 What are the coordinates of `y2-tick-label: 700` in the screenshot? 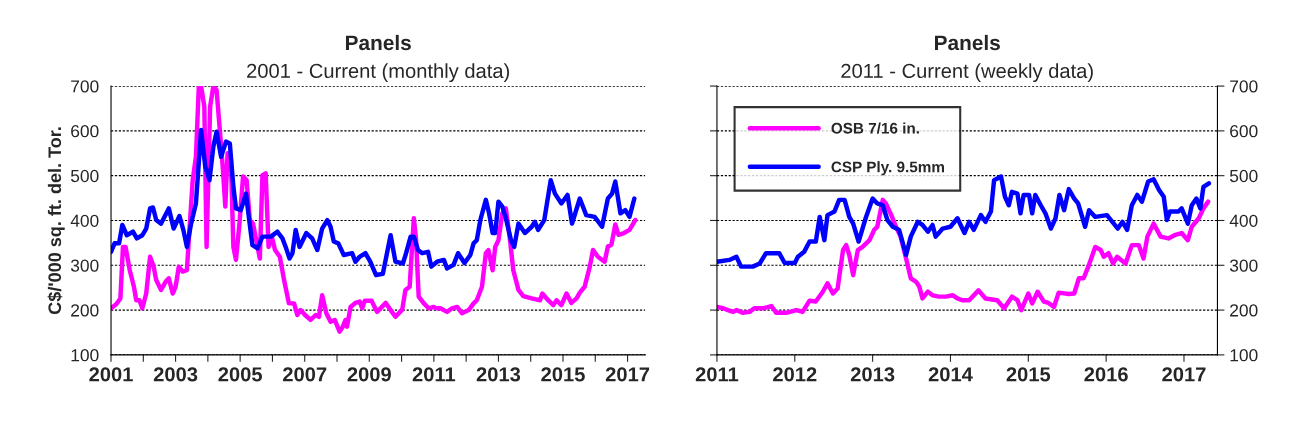 It's located at (1244, 86).